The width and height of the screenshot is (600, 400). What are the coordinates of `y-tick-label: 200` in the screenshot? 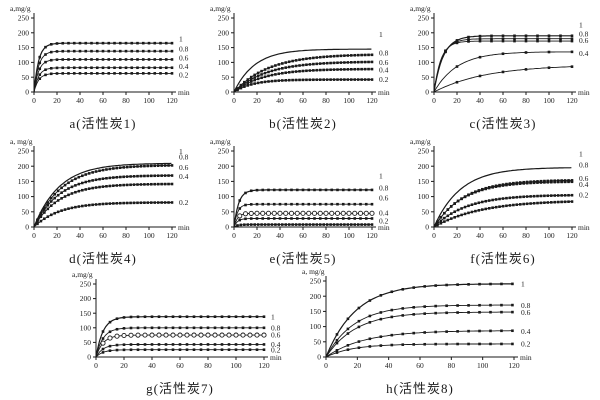 It's located at (424, 166).